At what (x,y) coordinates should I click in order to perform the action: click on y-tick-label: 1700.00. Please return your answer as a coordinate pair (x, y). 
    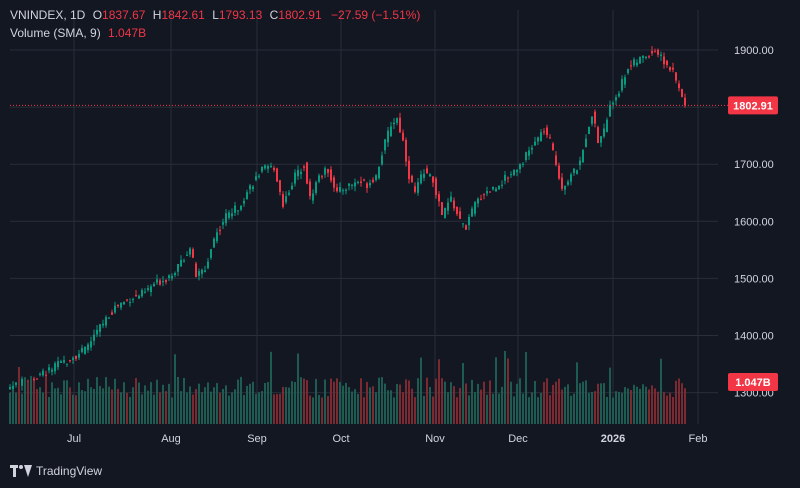
    Looking at the image, I should click on (754, 165).